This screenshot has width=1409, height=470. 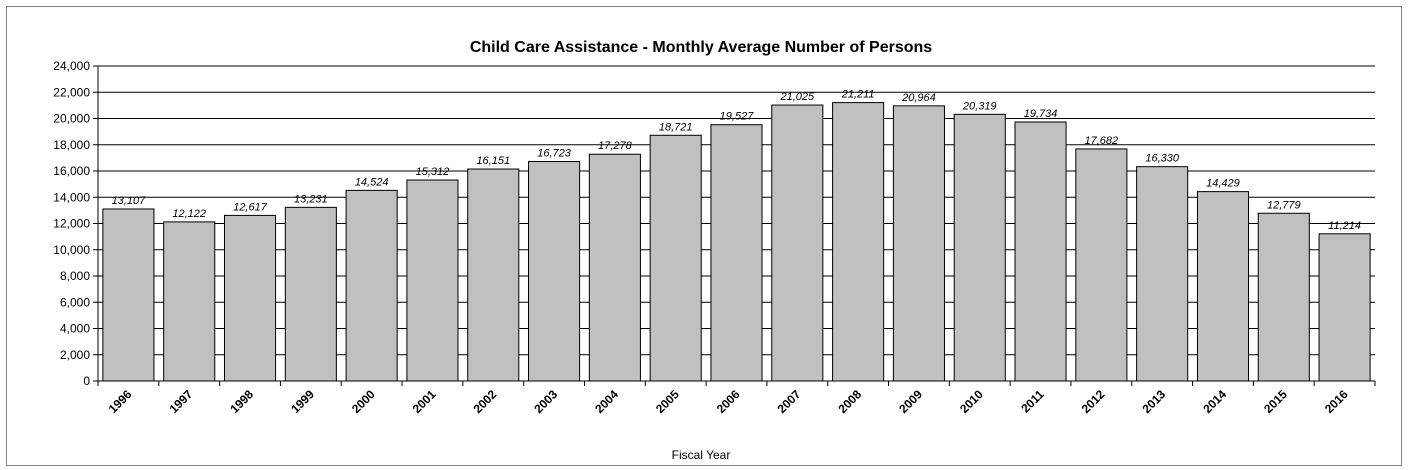 What do you see at coordinates (1336, 401) in the screenshot?
I see `x-tick-label: 2016` at bounding box center [1336, 401].